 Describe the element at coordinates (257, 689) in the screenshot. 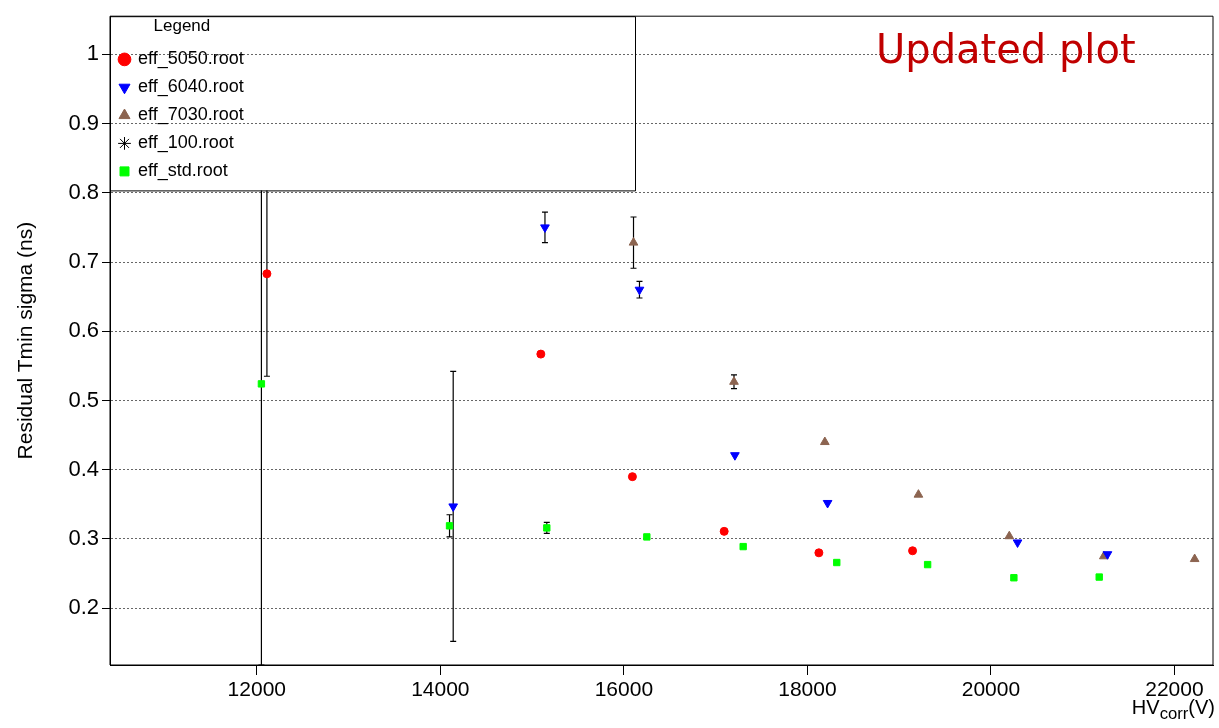

I see `x-tick-label: 12000` at that location.